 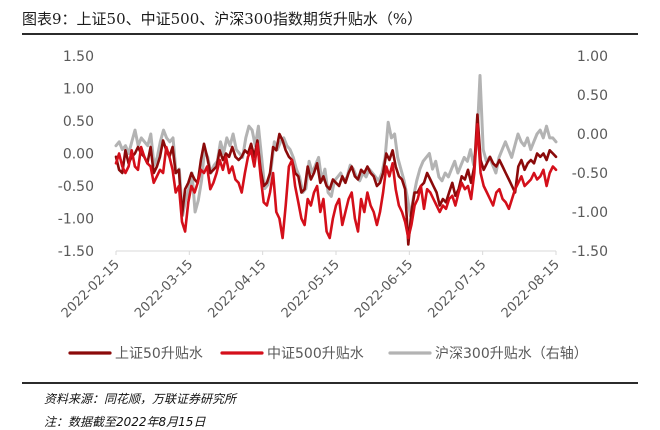 I want to click on x-tick-label: 2022-03-15, so click(x=164, y=289).